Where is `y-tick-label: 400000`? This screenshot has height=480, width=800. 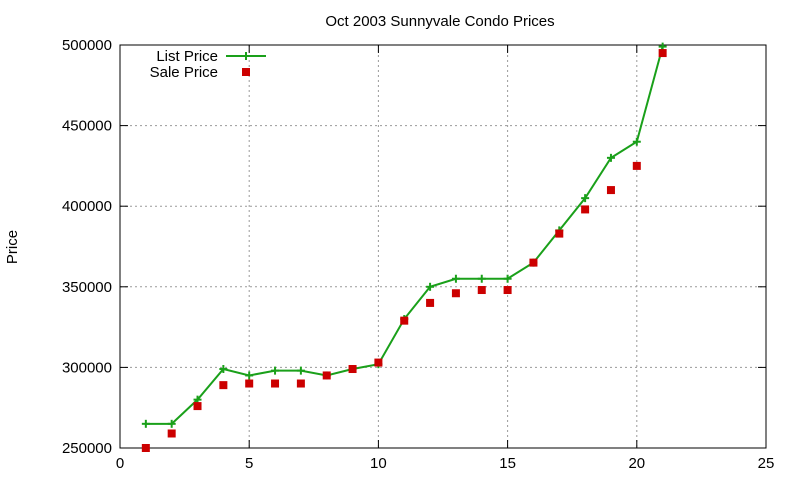 y-tick-label: 400000 is located at coordinates (87, 206).